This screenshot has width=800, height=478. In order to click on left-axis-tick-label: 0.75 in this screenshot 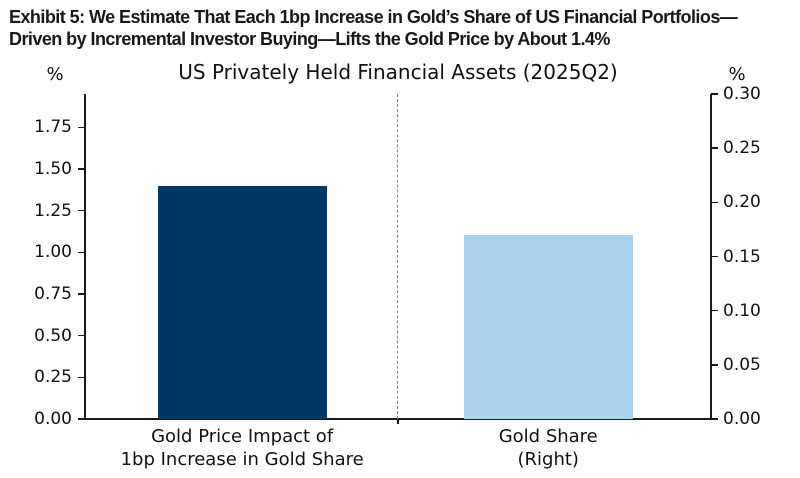, I will do `click(53, 294)`.